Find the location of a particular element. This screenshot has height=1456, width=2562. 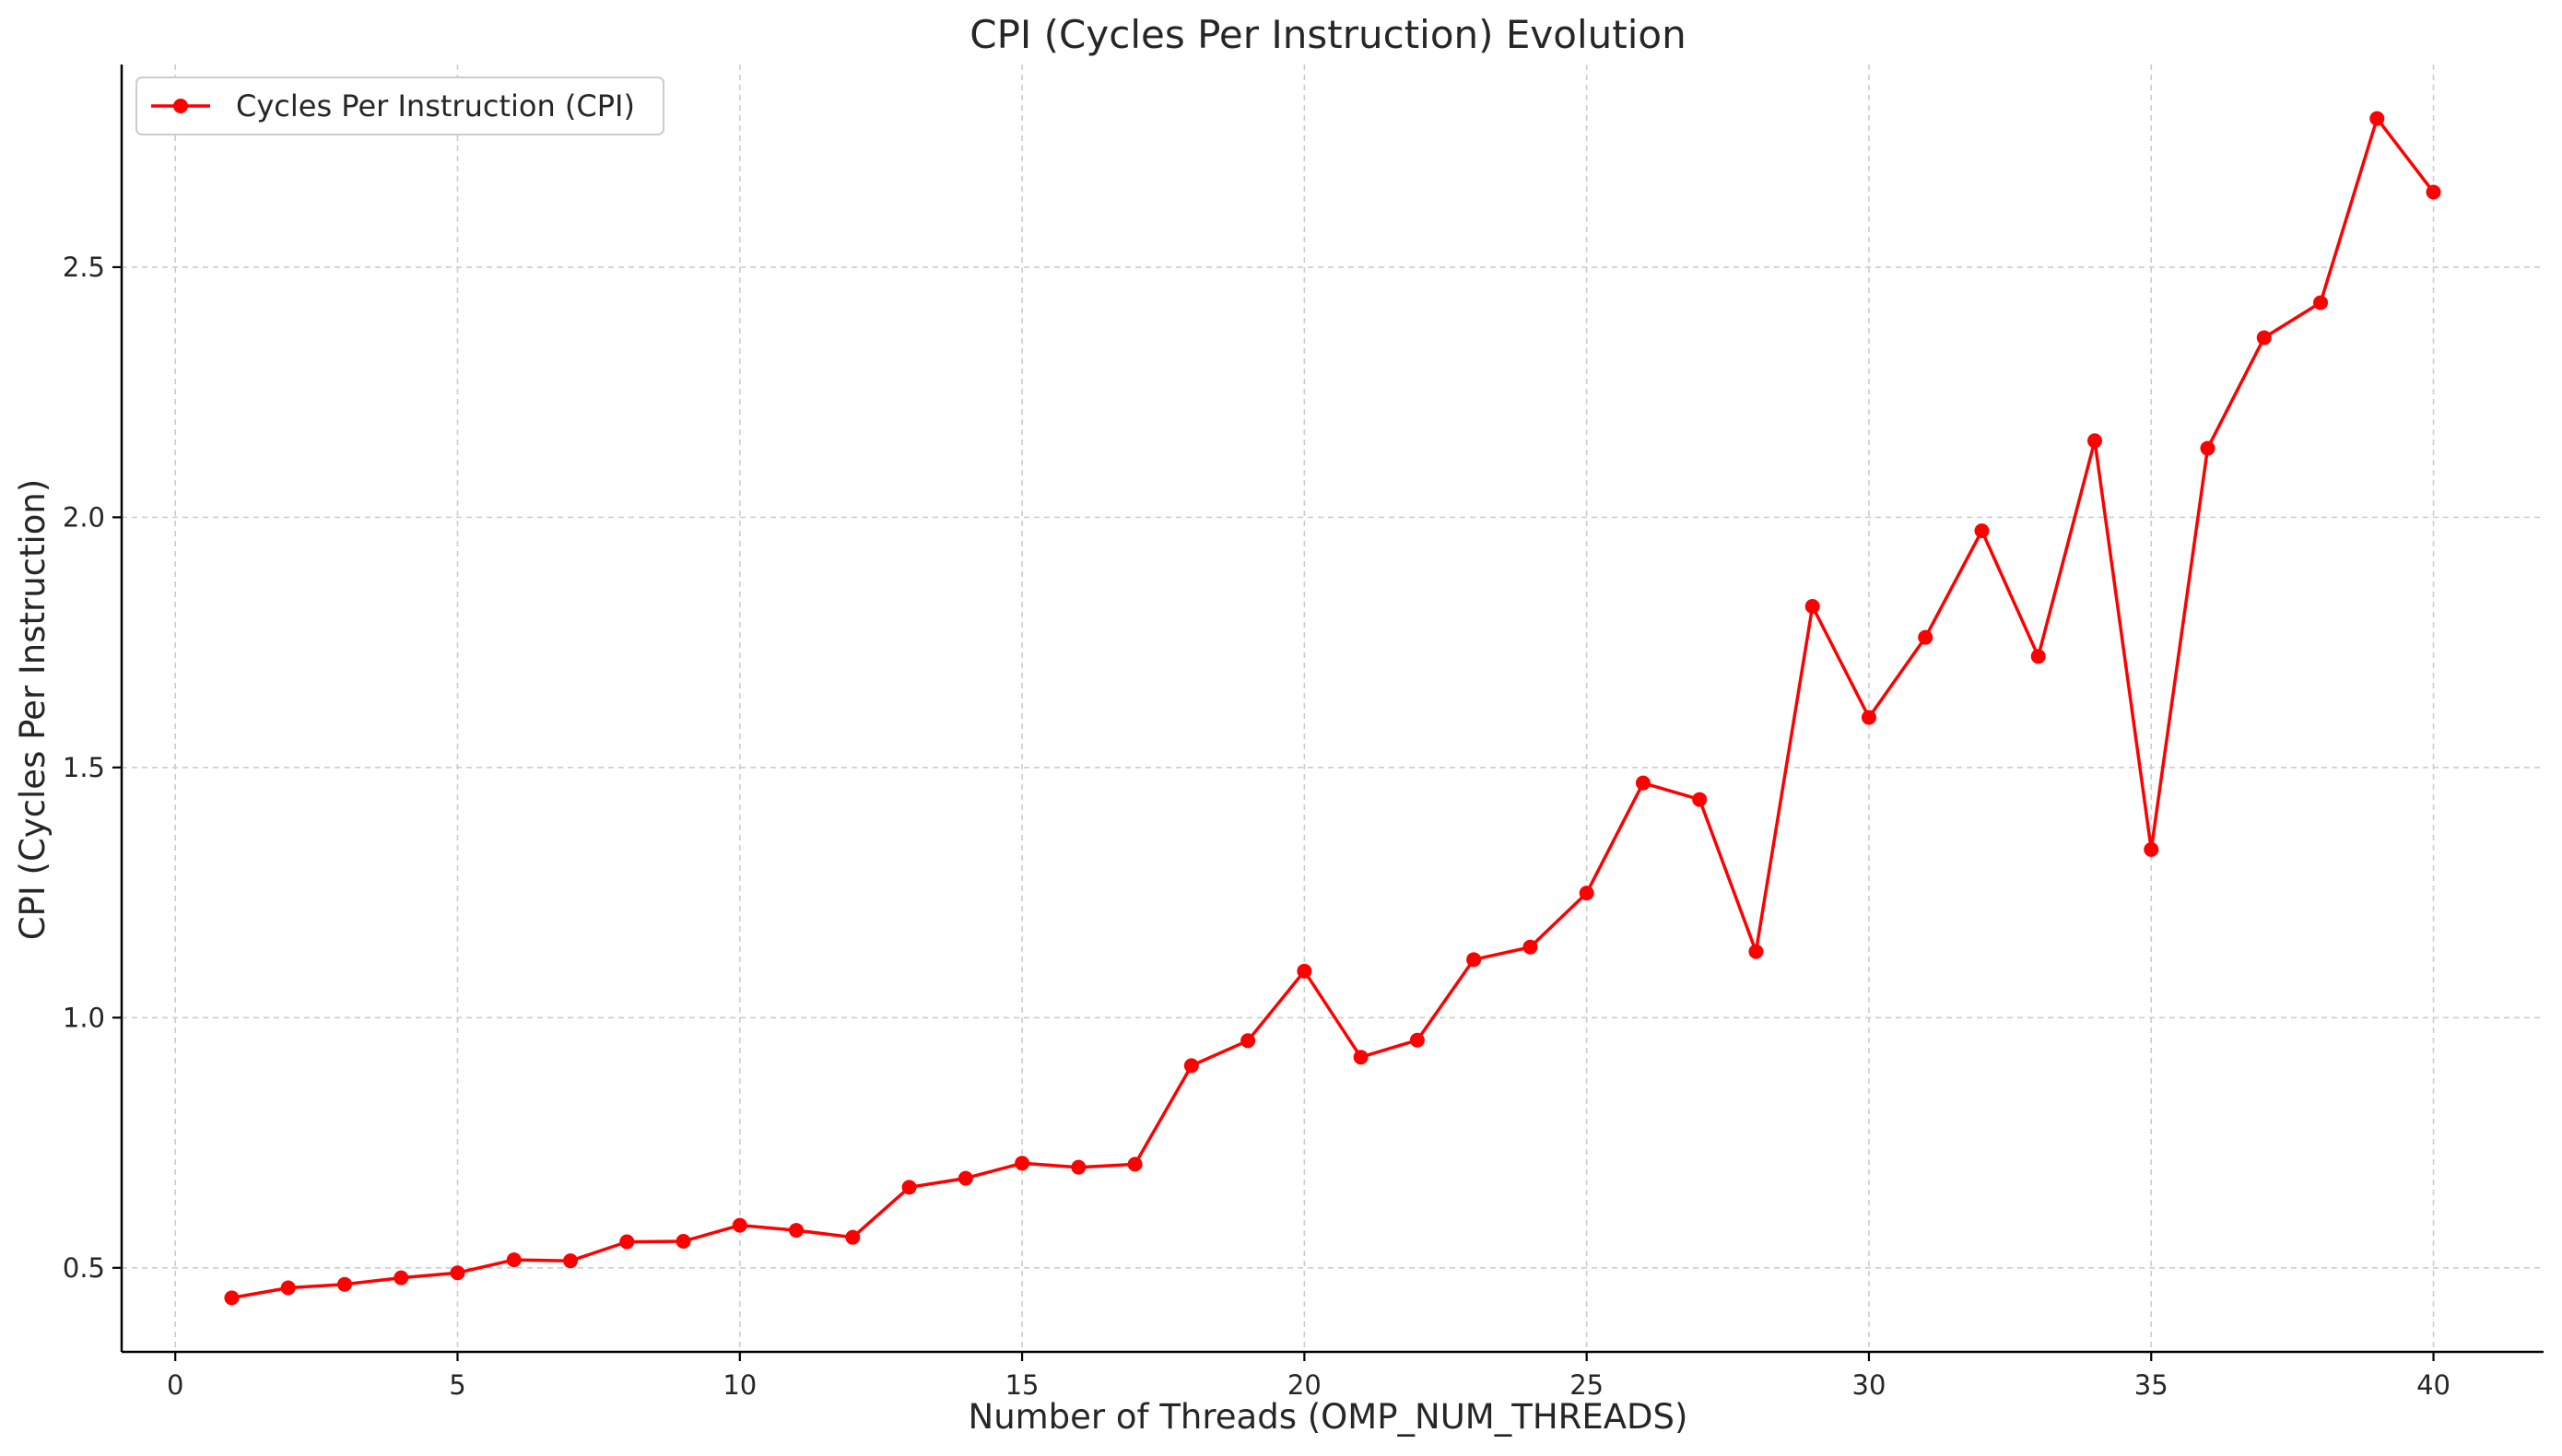

legend-box is located at coordinates (400, 105).